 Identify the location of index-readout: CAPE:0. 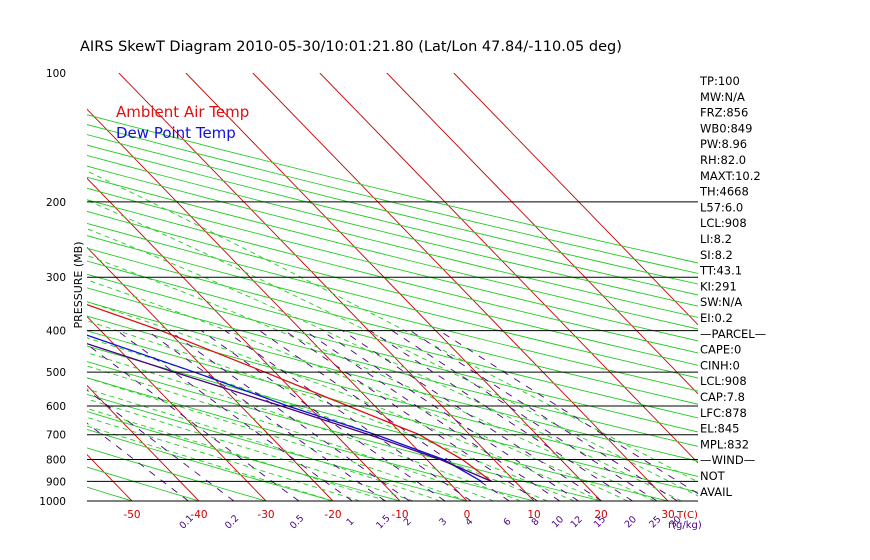
(720, 350).